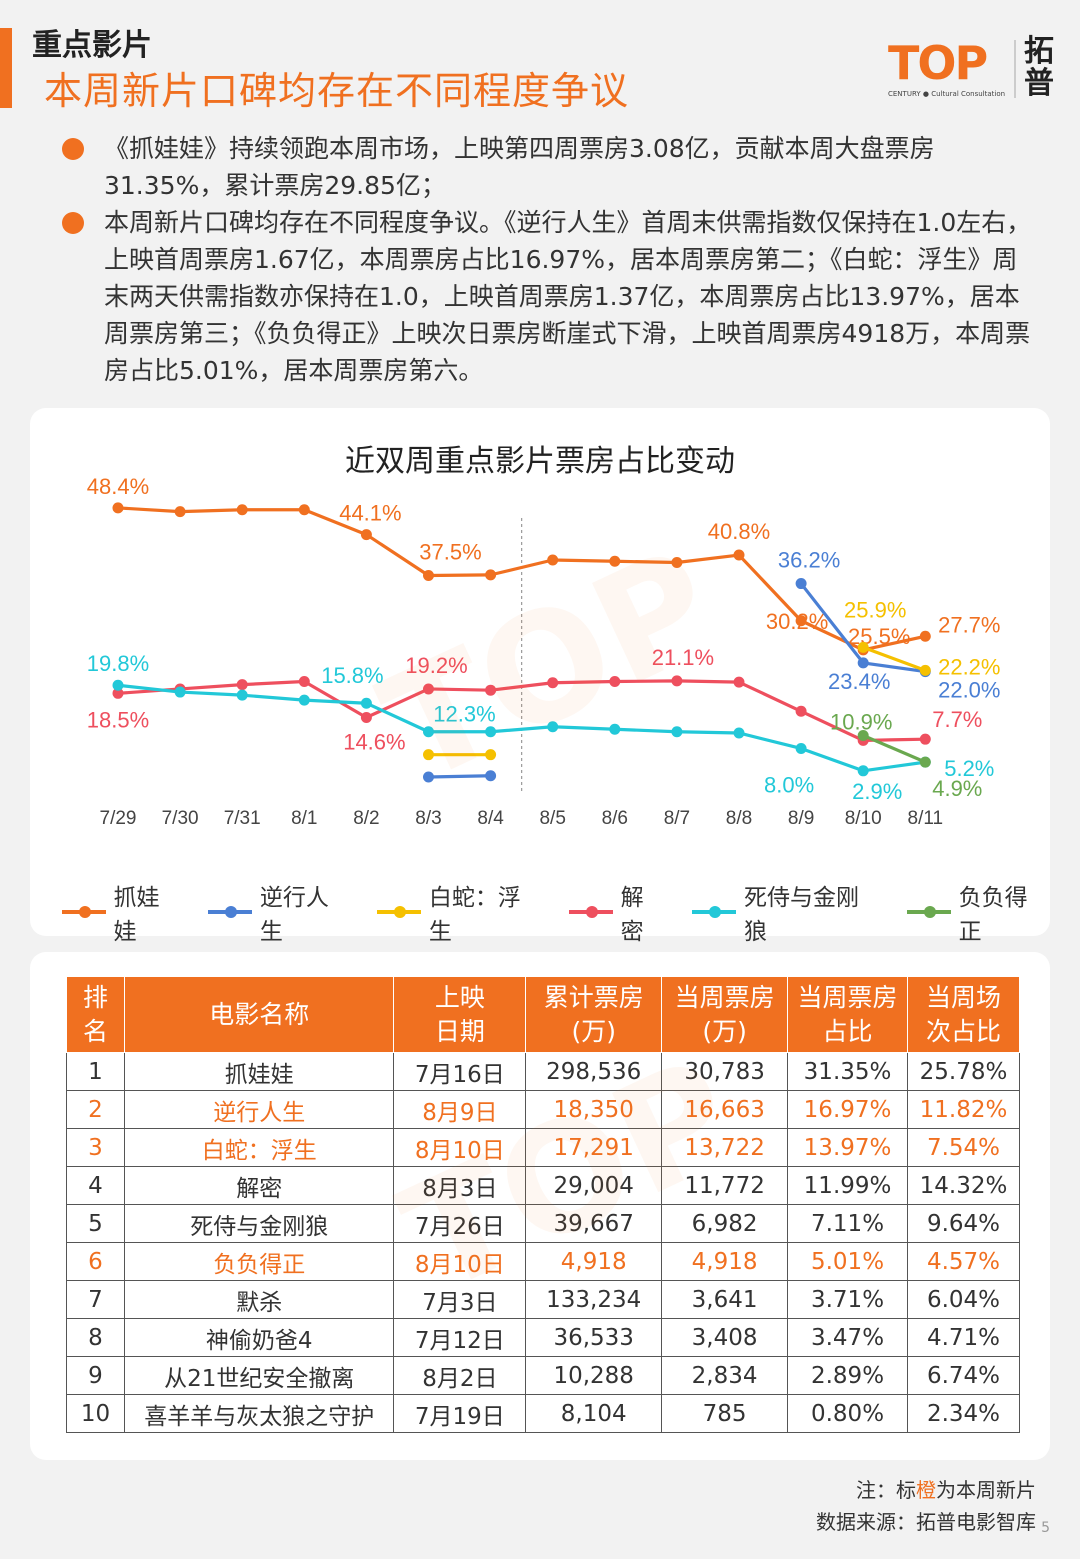 The image size is (1080, 1559). Describe the element at coordinates (374, 741) in the screenshot. I see `data-label: 14.6%` at that location.